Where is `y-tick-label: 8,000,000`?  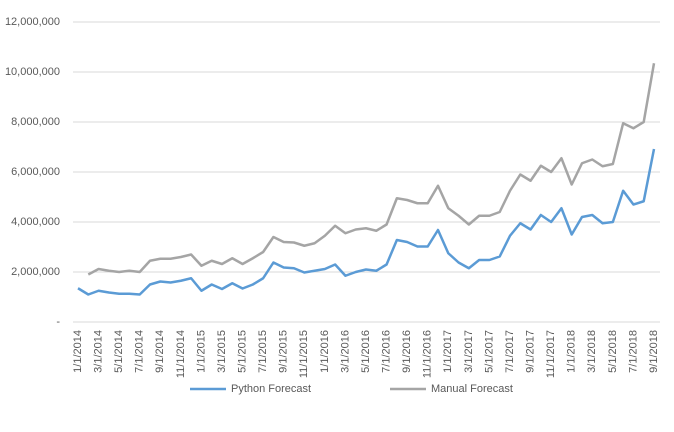
y-tick-label: 8,000,000 is located at coordinates (35, 122).